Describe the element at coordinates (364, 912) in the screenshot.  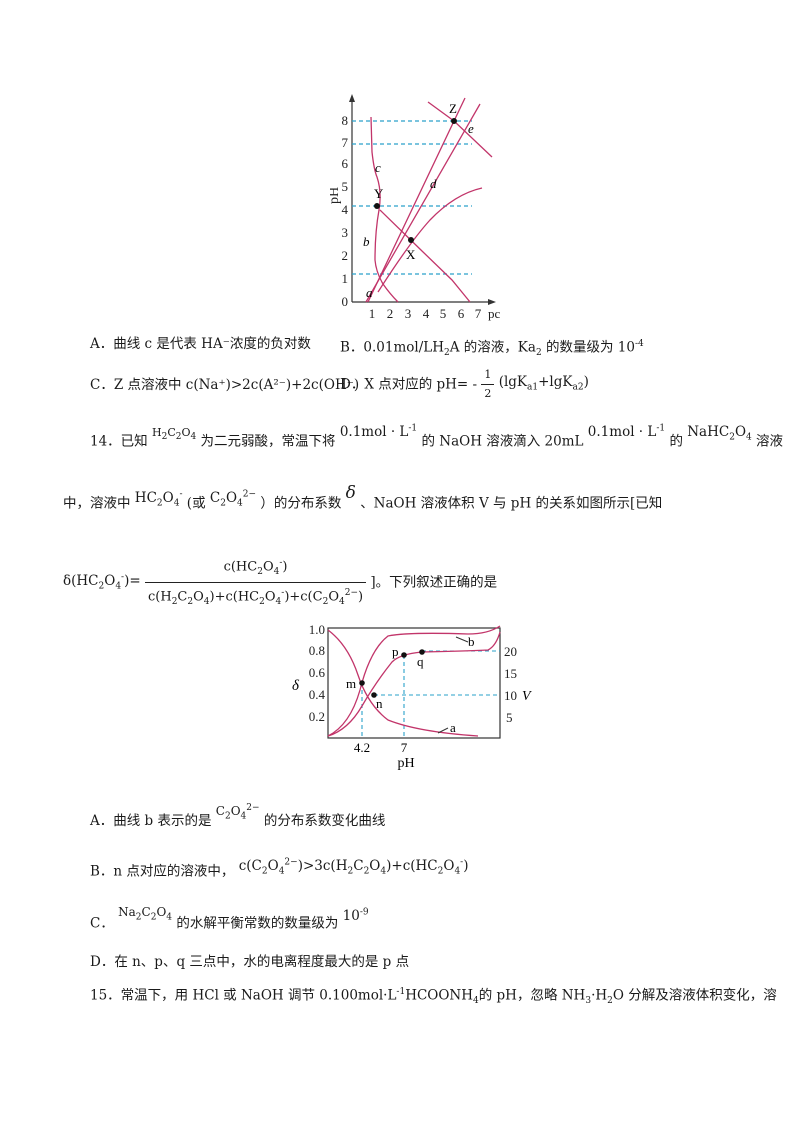
I see `text-fragment: -9` at that location.